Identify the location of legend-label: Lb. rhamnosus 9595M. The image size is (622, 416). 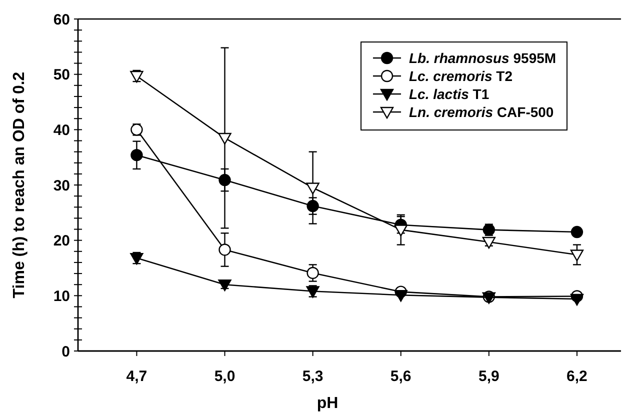
(482, 58).